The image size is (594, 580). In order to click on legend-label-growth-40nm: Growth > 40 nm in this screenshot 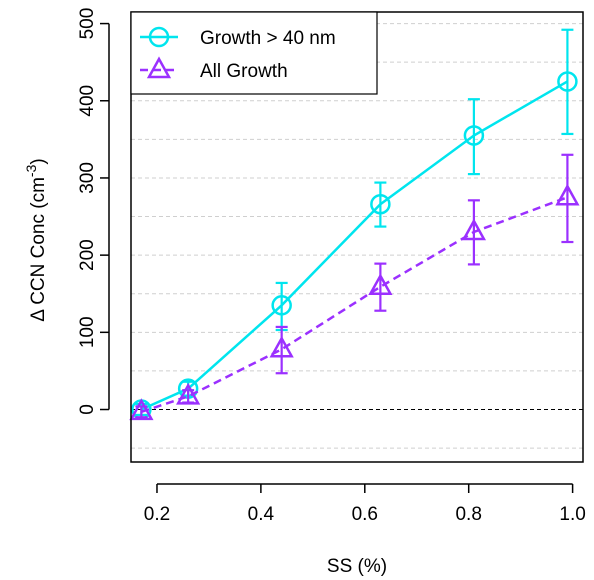, I will do `click(268, 38)`.